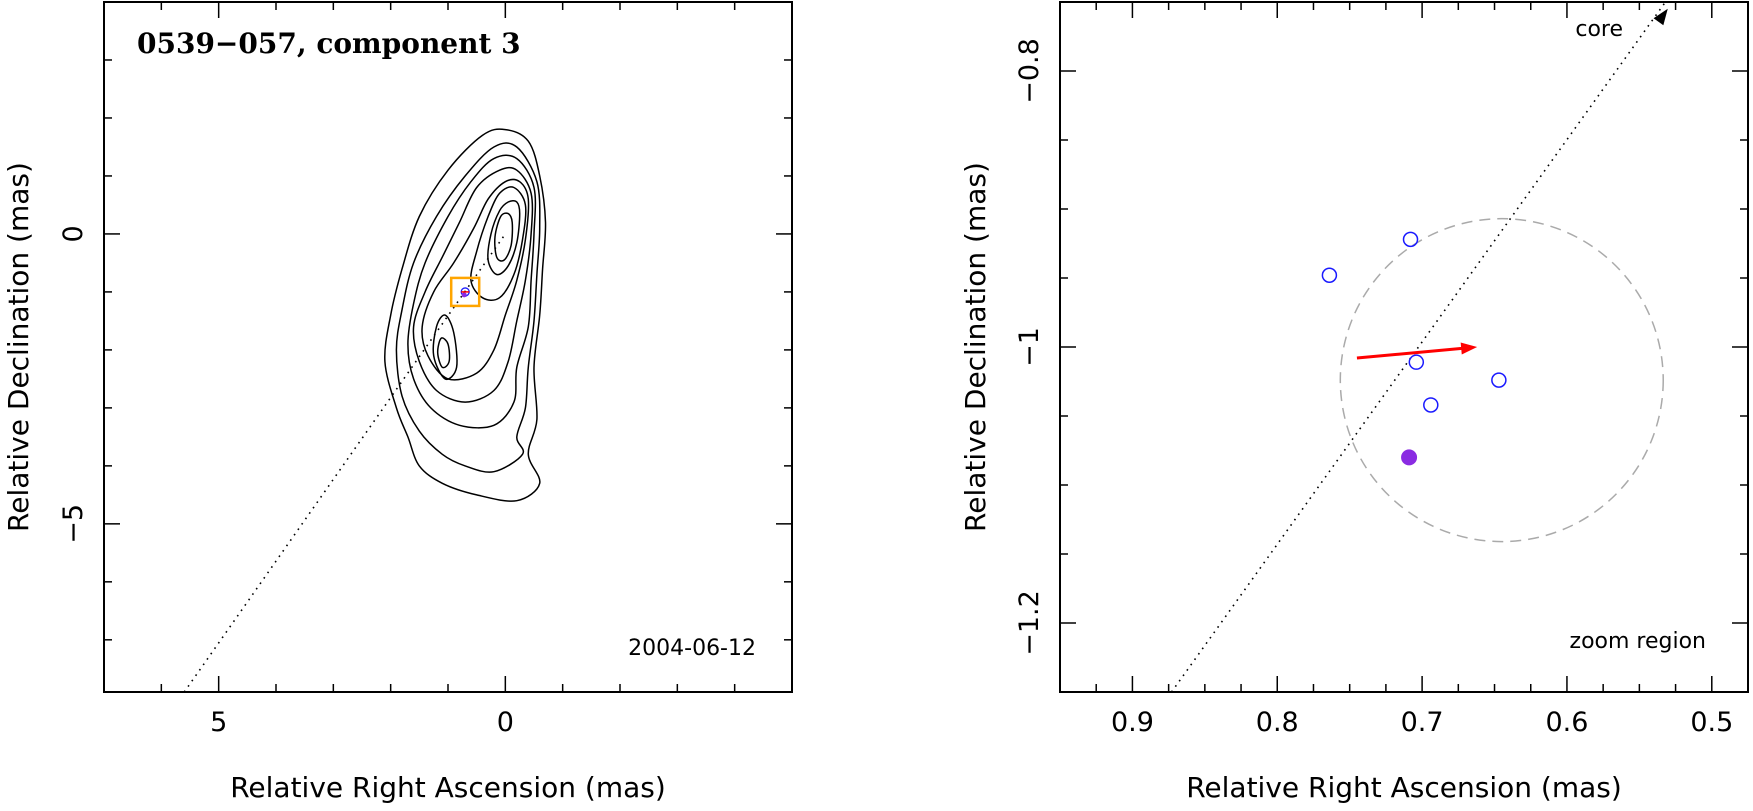 The image size is (1753, 811). I want to click on right-y-axis-label: Relative Declination (mas), so click(975, 347).